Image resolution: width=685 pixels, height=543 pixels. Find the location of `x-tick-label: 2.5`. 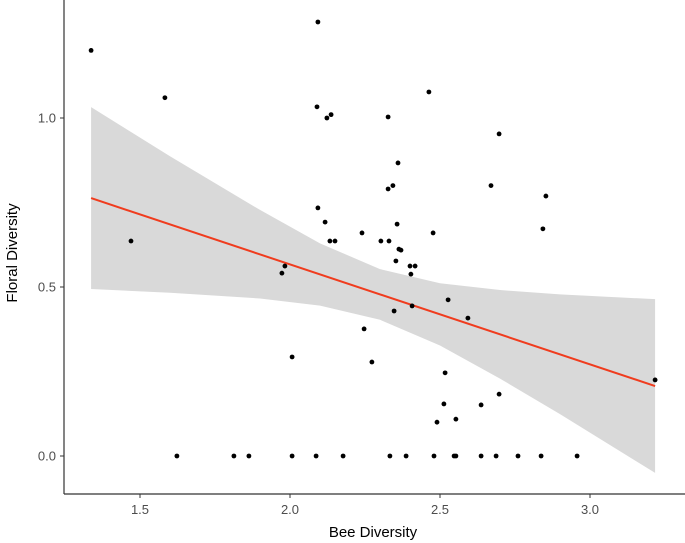

x-tick-label: 2.5 is located at coordinates (440, 509).